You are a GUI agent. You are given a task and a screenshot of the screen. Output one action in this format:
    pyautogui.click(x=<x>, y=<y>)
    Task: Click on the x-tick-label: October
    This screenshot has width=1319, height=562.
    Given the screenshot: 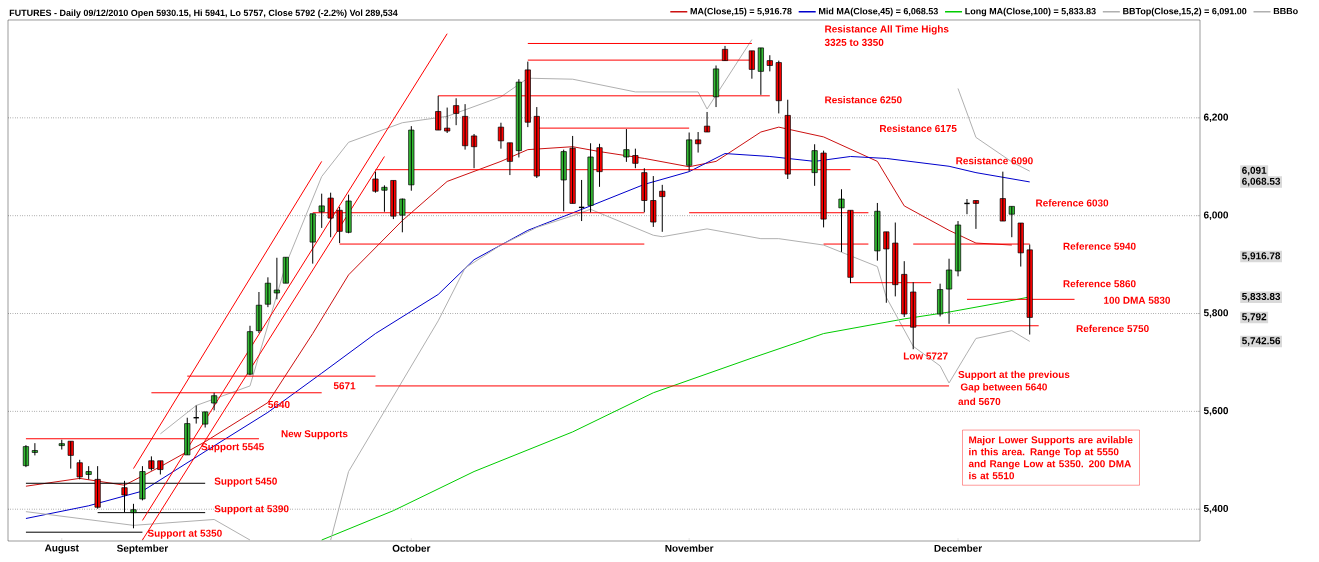 What is the action you would take?
    pyautogui.click(x=411, y=548)
    